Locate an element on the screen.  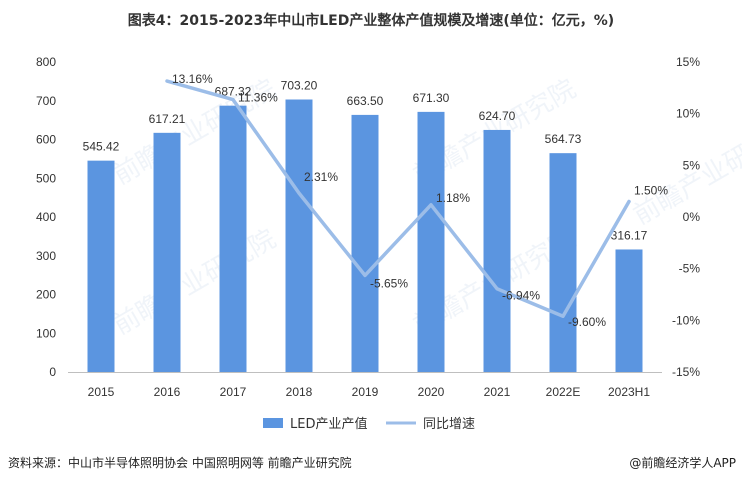
source-note: 资料来源：中山市半导体照明协会 中国照明网等 前瞻产业研究院 is located at coordinates (180, 462).